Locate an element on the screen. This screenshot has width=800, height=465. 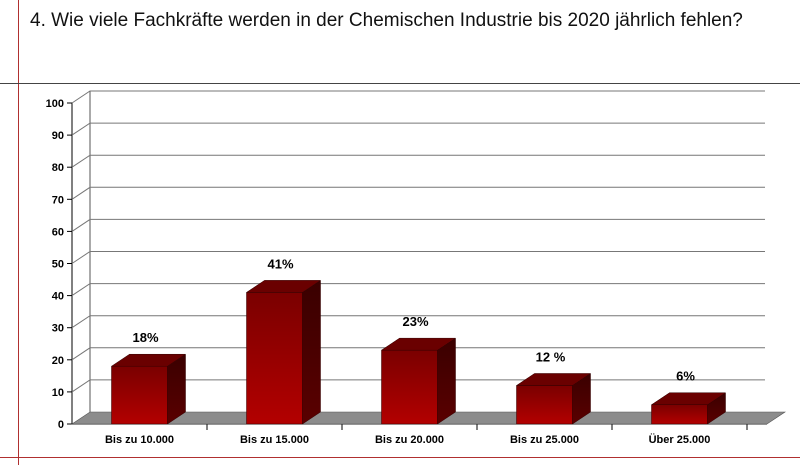
y-tick-label: 50 is located at coordinates (58, 265).